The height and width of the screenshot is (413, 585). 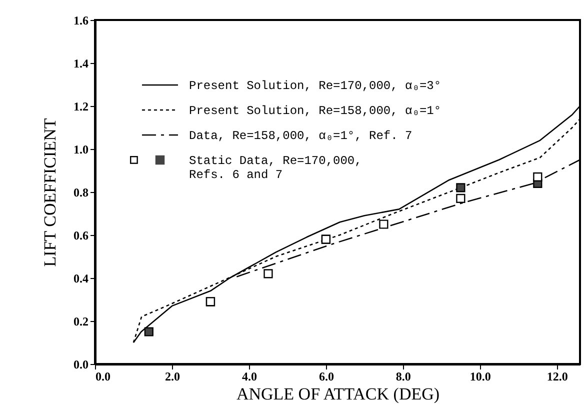 What do you see at coordinates (403, 377) in the screenshot?
I see `x-tick-label: 8.0` at bounding box center [403, 377].